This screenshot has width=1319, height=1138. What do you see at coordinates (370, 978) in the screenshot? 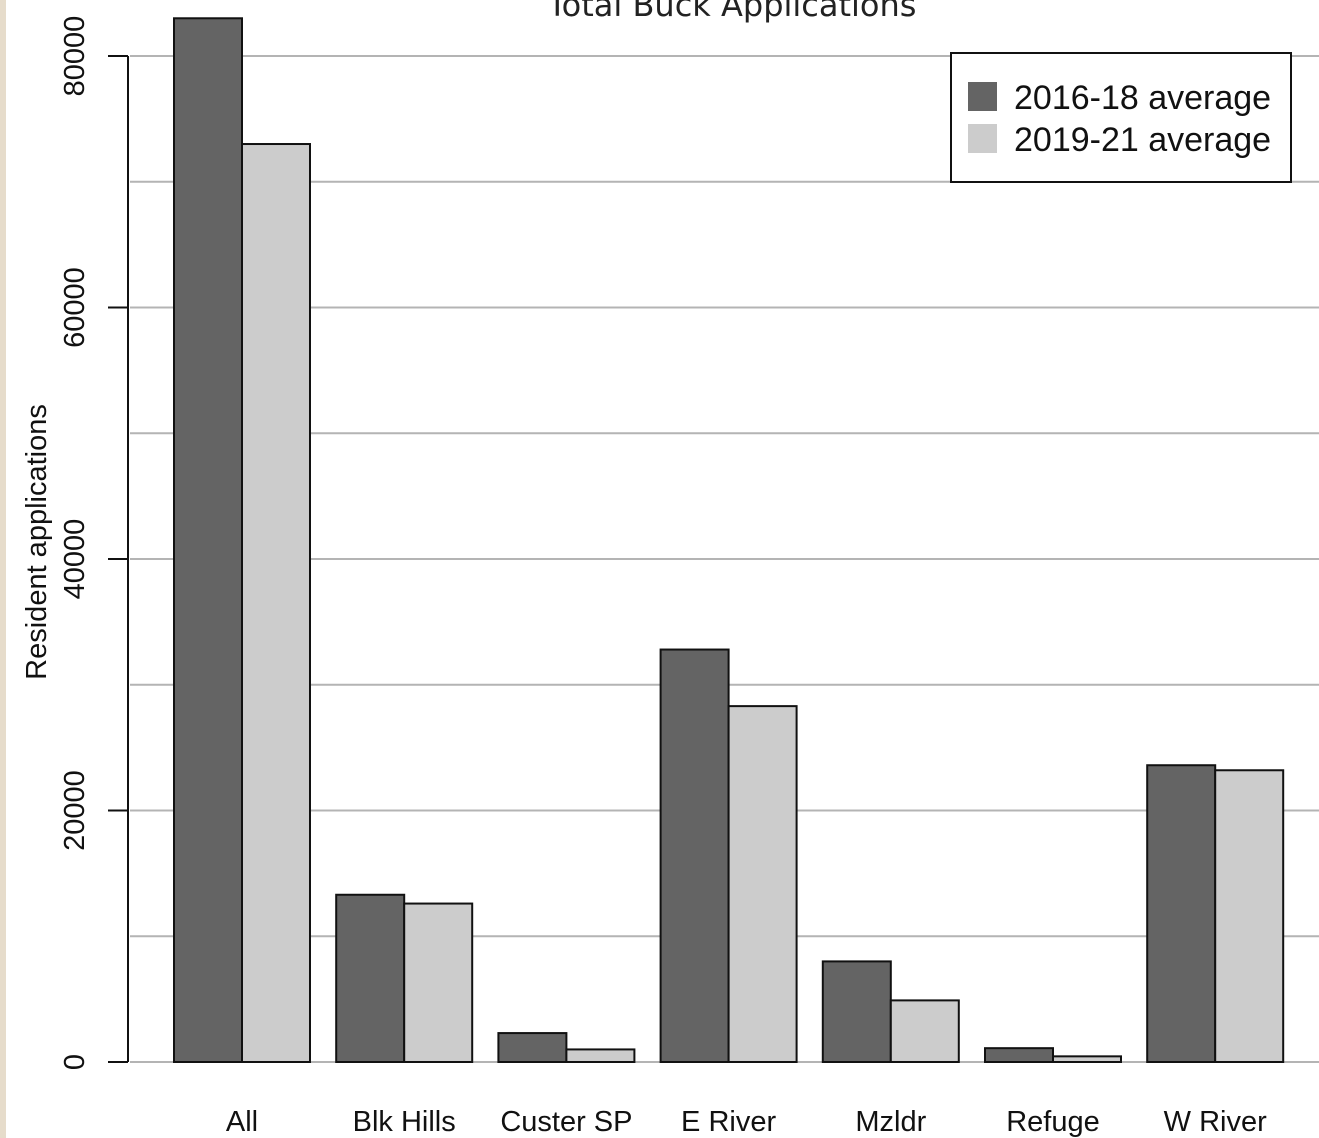
I see `bar-series1-blk-hills` at bounding box center [370, 978].